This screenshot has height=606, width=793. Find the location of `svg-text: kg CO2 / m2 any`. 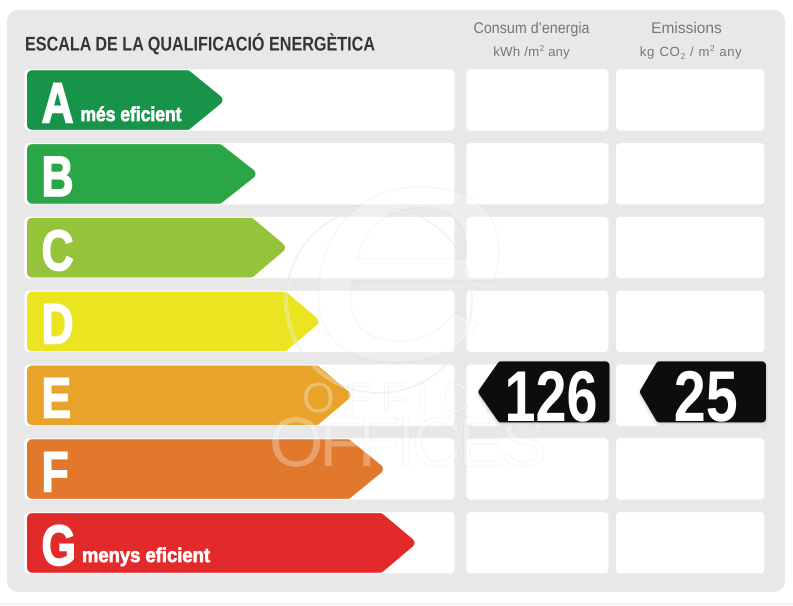

svg-text: kg CO2 / m2 any is located at coordinates (691, 52).